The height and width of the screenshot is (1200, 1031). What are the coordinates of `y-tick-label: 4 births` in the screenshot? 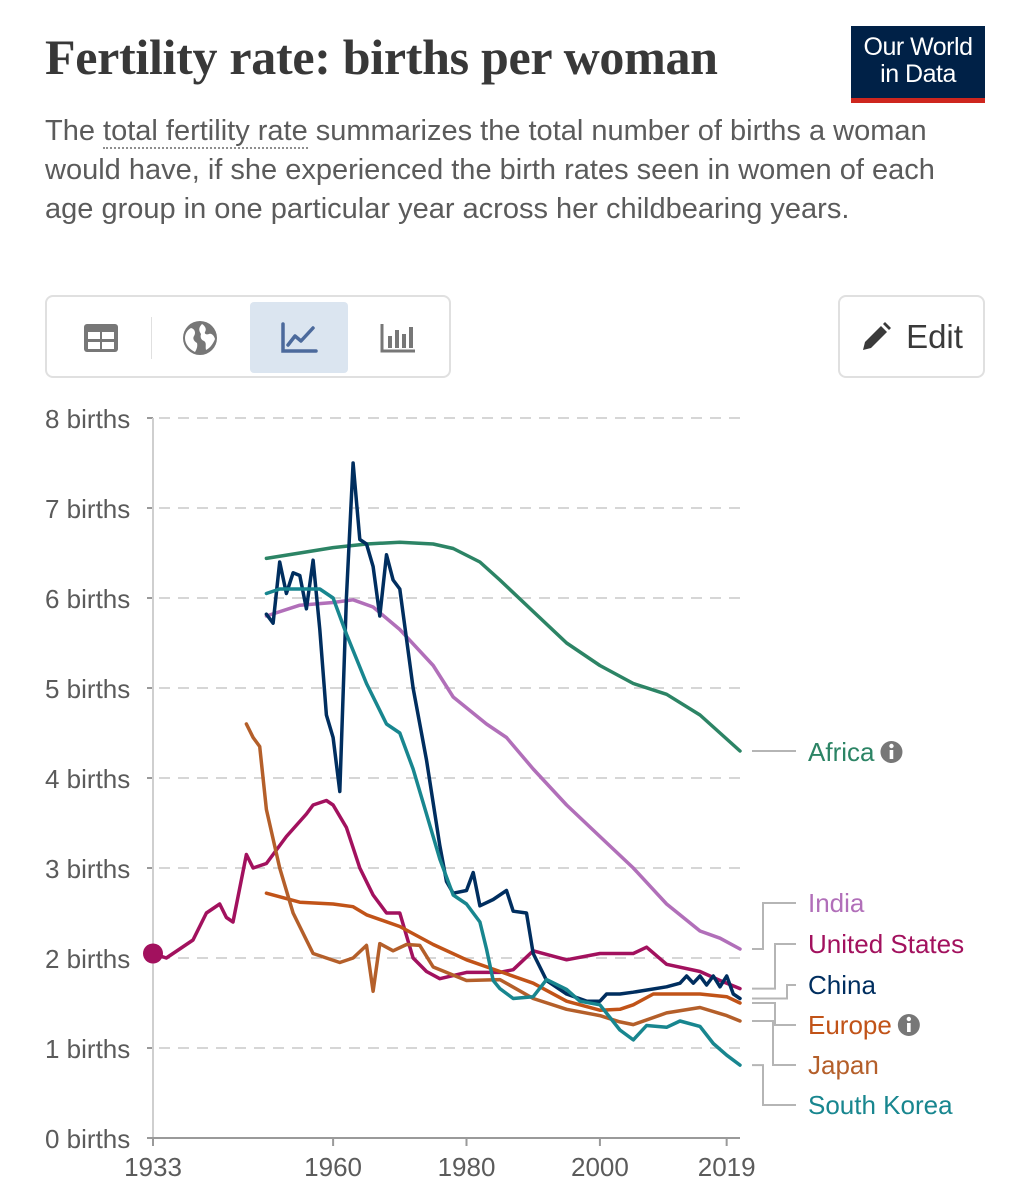 It's located at (87, 779).